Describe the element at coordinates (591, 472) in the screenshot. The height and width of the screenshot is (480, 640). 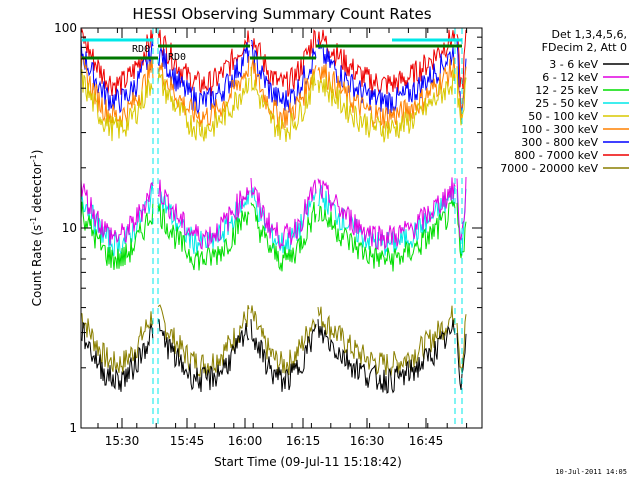
I see `timestamp: 10-Jul-2011 14:05` at that location.